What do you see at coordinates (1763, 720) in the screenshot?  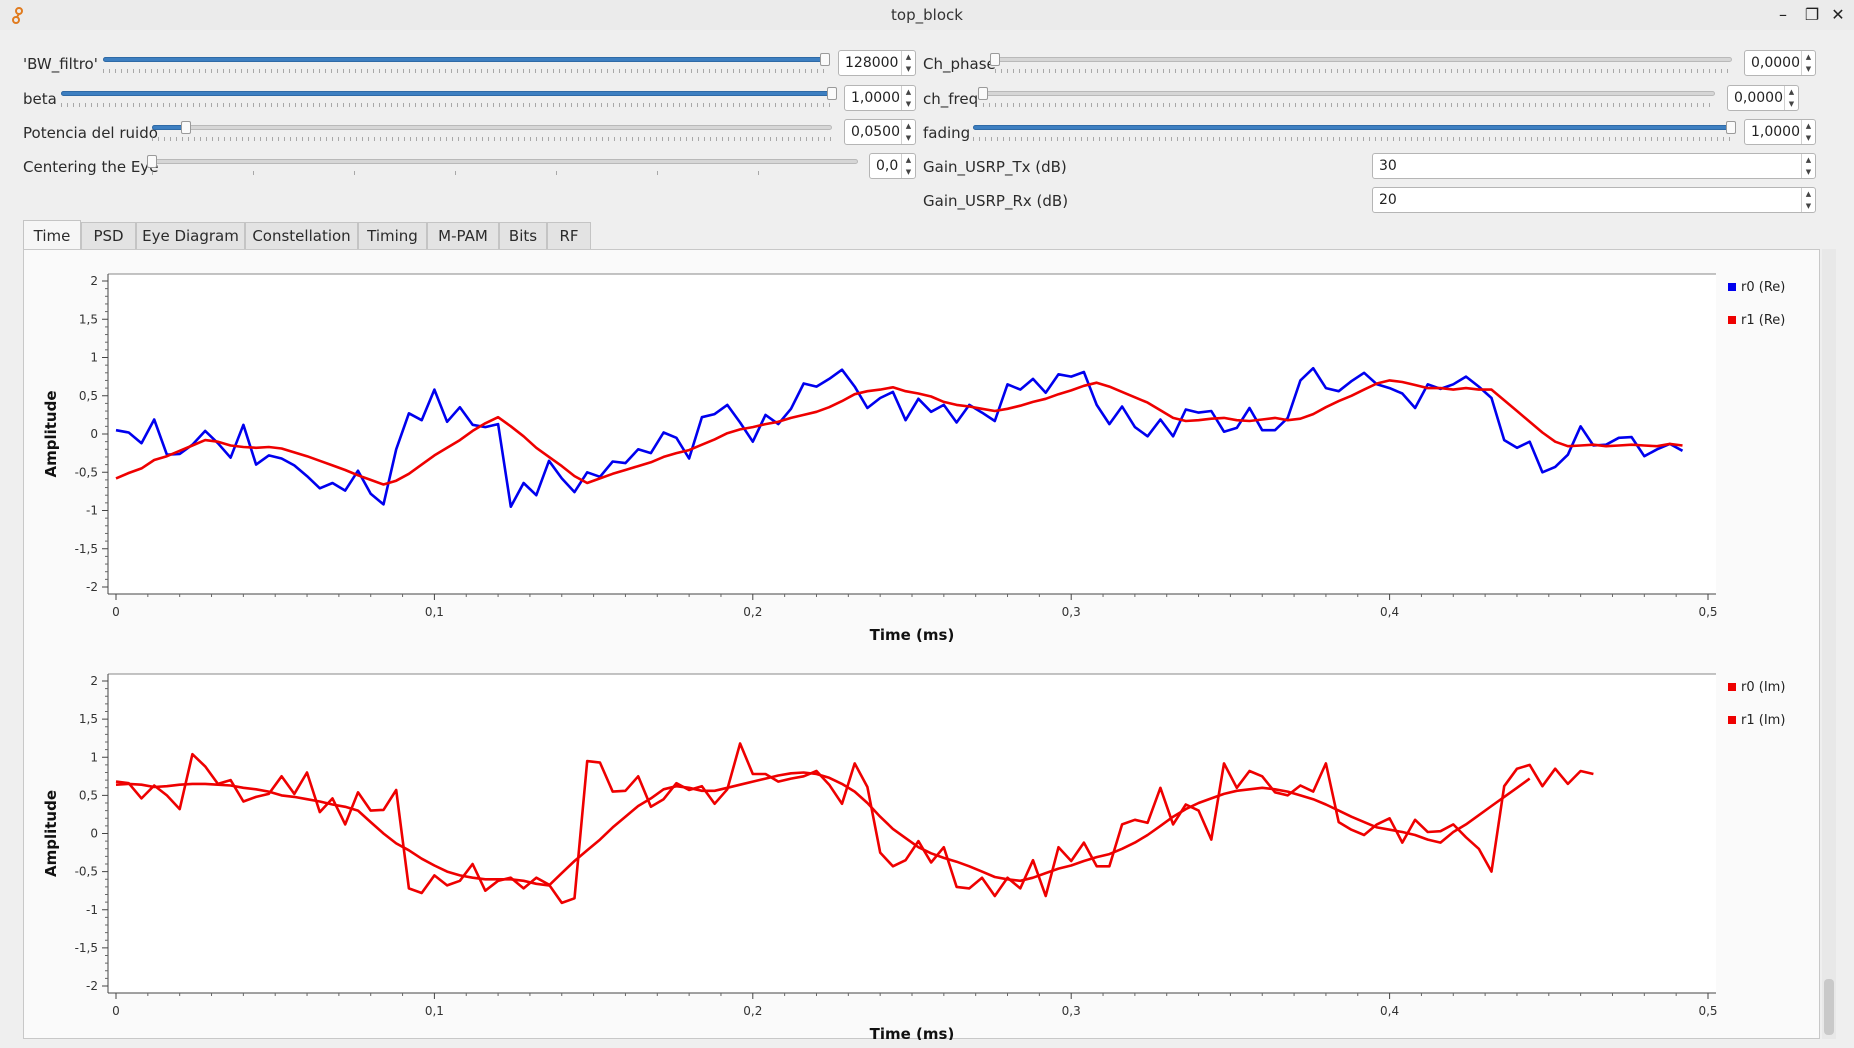 I see `legend-label: r1 (Im)` at bounding box center [1763, 720].